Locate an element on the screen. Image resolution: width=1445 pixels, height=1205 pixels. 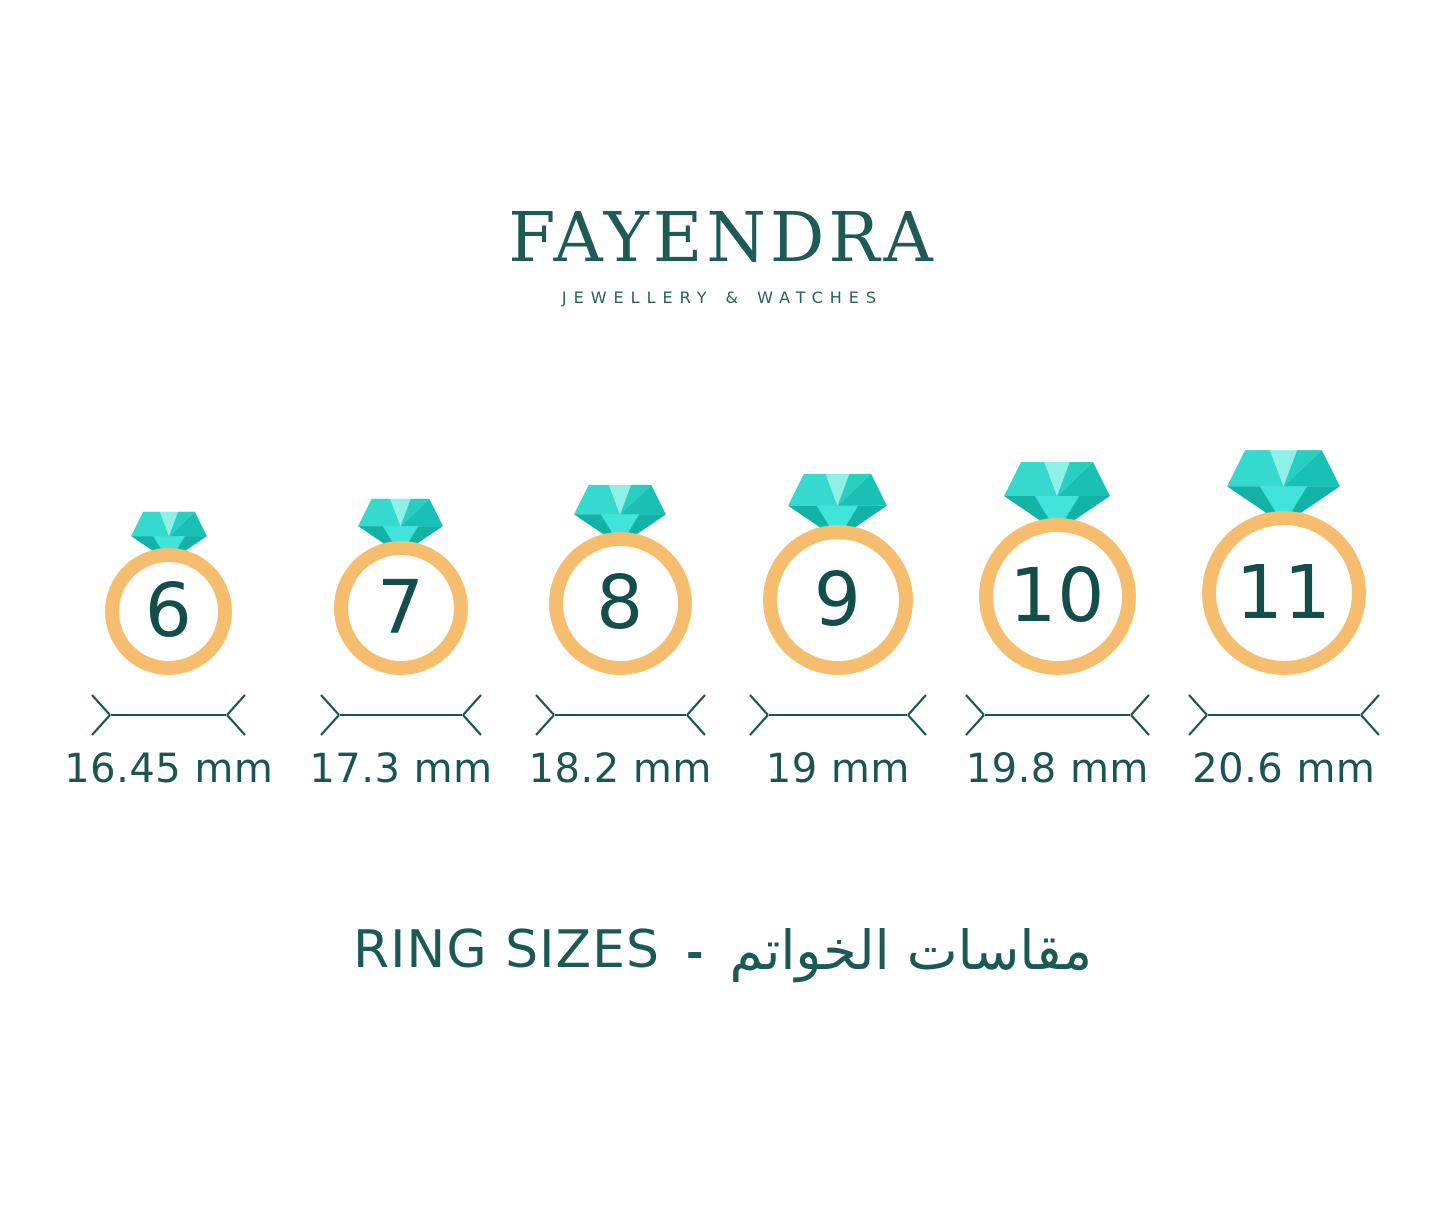
ring-figure: 7 is located at coordinates (400, 586).